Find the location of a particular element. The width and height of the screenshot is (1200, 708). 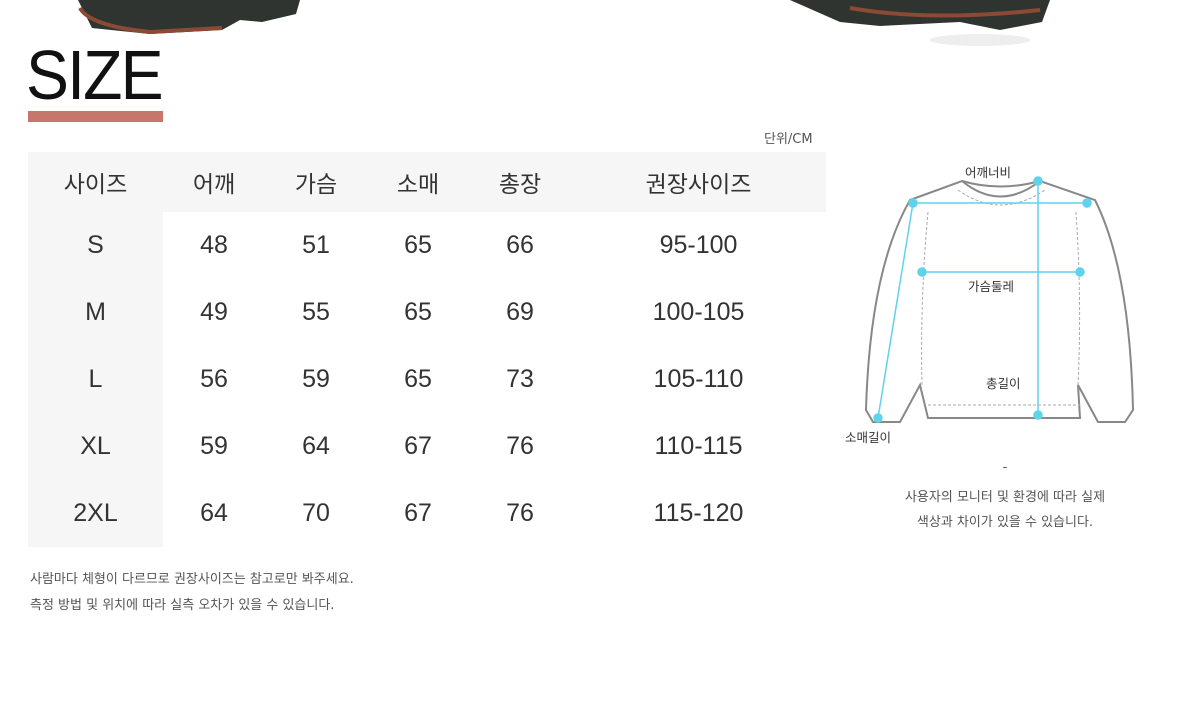

measurement-cell: 49 is located at coordinates (214, 312).